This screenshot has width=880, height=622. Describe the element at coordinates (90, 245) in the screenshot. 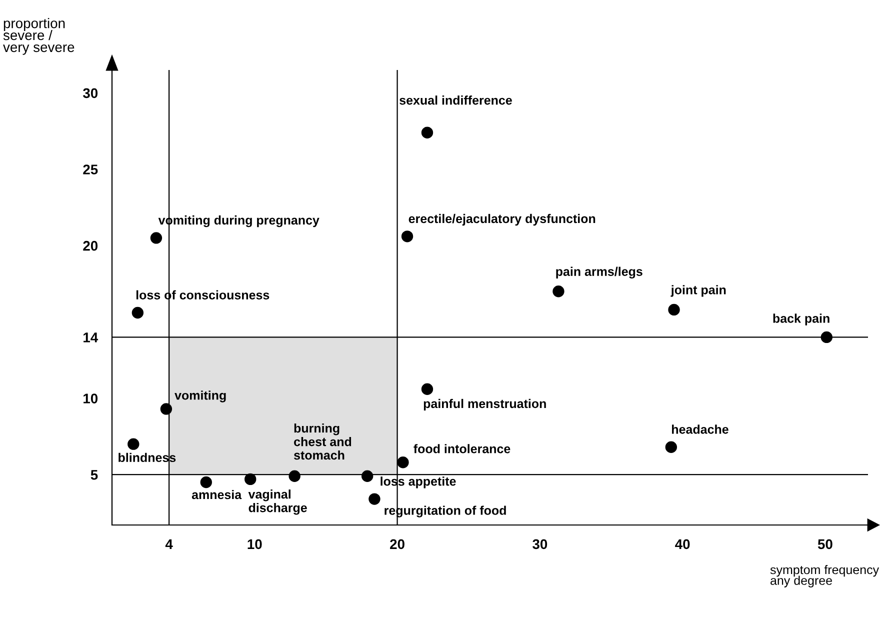

I see `y-tick-label: 20` at that location.